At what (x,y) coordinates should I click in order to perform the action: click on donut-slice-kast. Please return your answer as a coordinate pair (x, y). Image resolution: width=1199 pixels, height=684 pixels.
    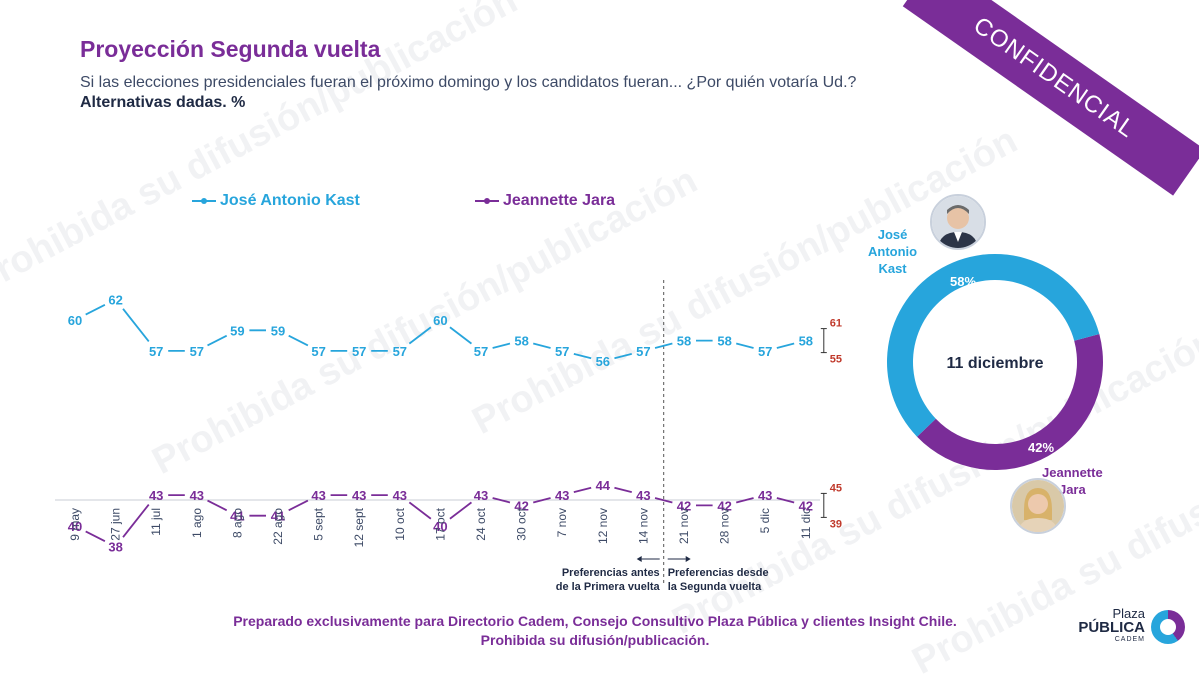
    Looking at the image, I should click on (993, 345).